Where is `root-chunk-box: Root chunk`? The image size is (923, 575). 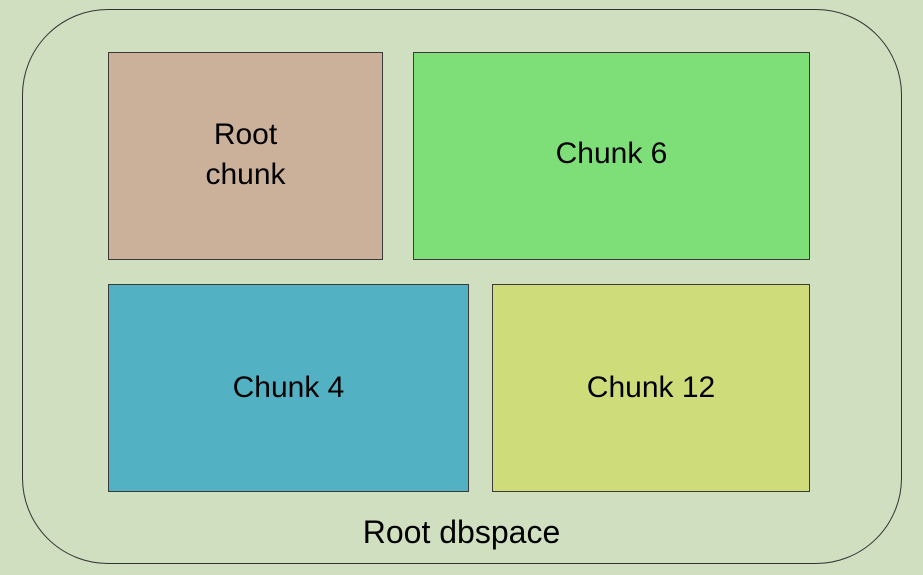
root-chunk-box: Root chunk is located at coordinates (245, 156).